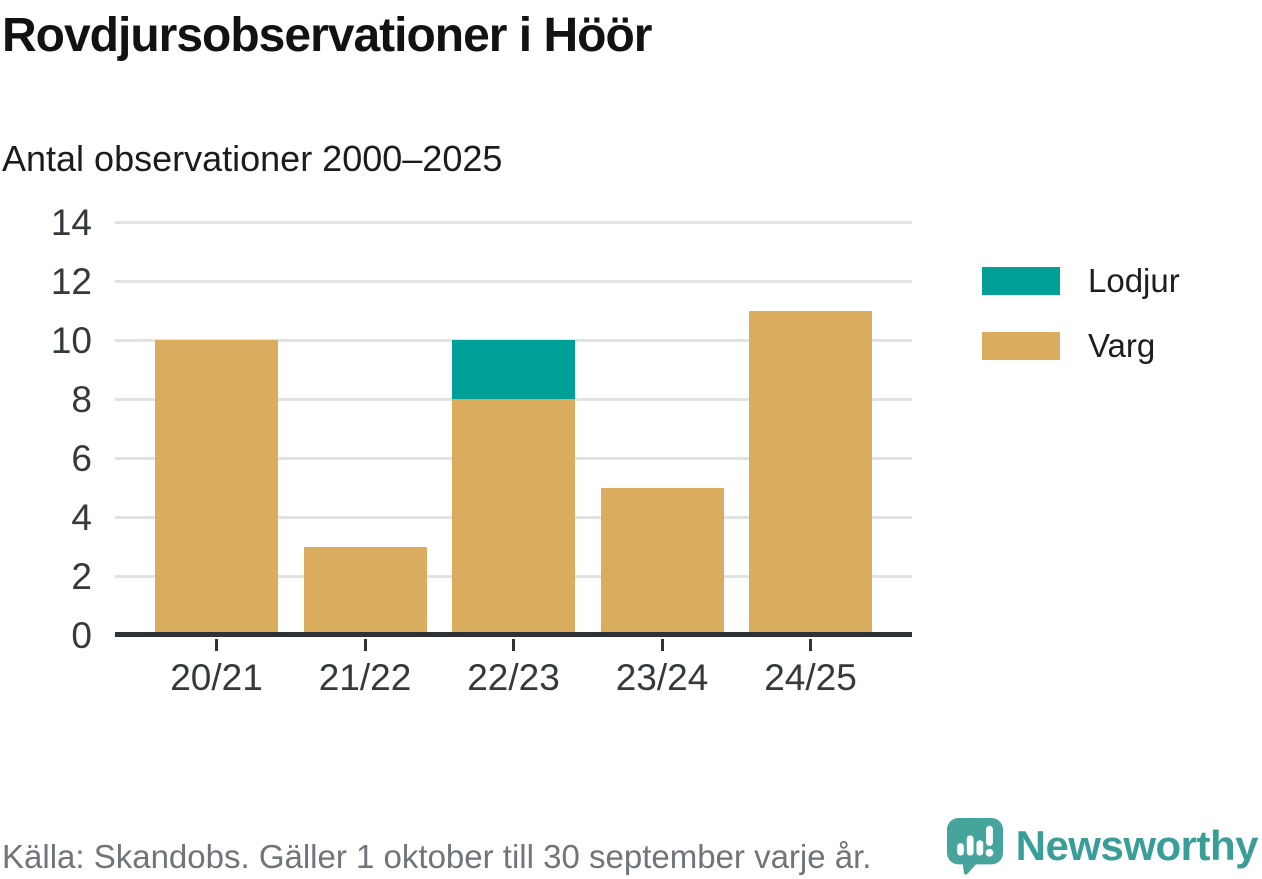  Describe the element at coordinates (513, 677) in the screenshot. I see `x-axis-label: 22/23` at that location.